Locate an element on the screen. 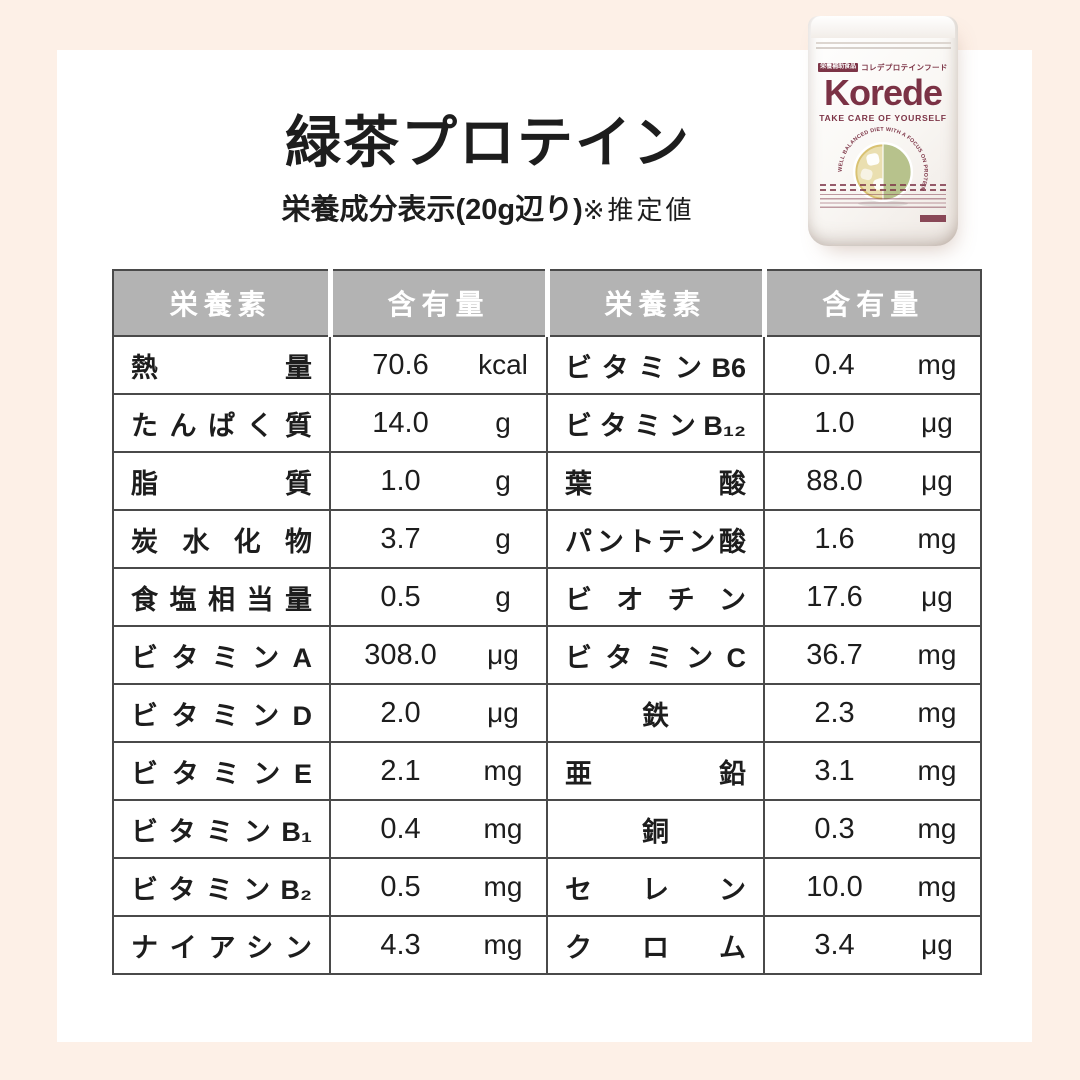 This screenshot has height=1080, width=1080. nutrient-amount: 2.1 mg is located at coordinates (438, 771).